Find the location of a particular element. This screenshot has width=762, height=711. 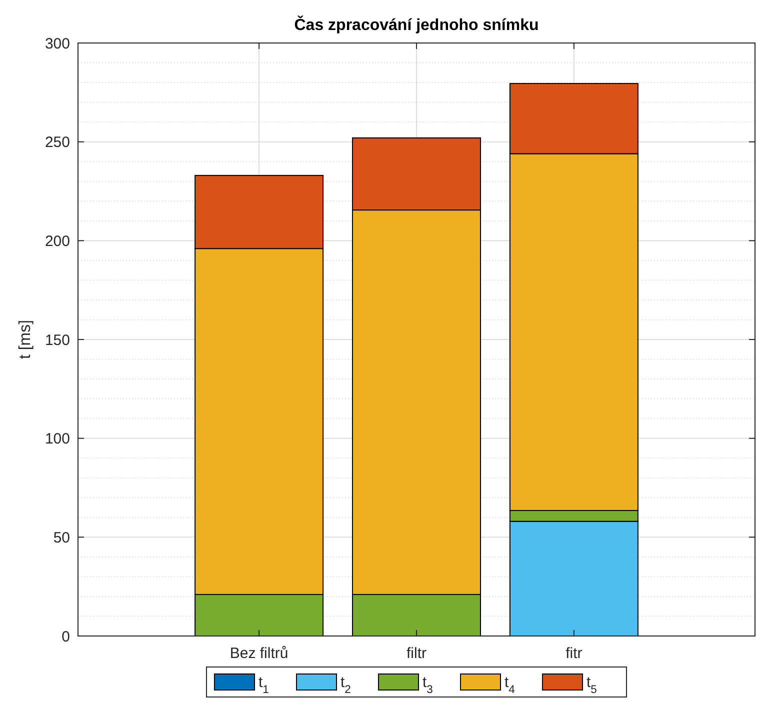

legend-label: t$_{1}$ is located at coordinates (263, 685).